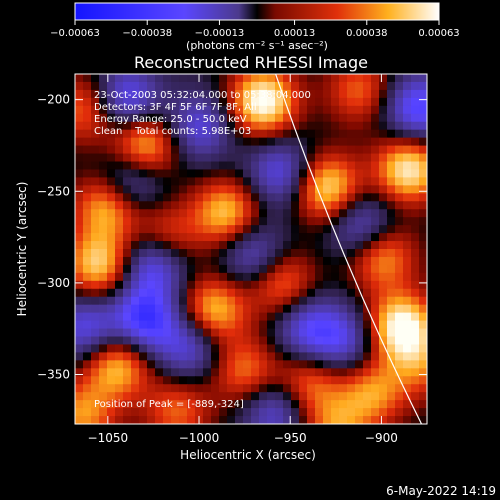 This screenshot has width=500, height=500. What do you see at coordinates (257, 11) in the screenshot?
I see `colorbar` at bounding box center [257, 11].